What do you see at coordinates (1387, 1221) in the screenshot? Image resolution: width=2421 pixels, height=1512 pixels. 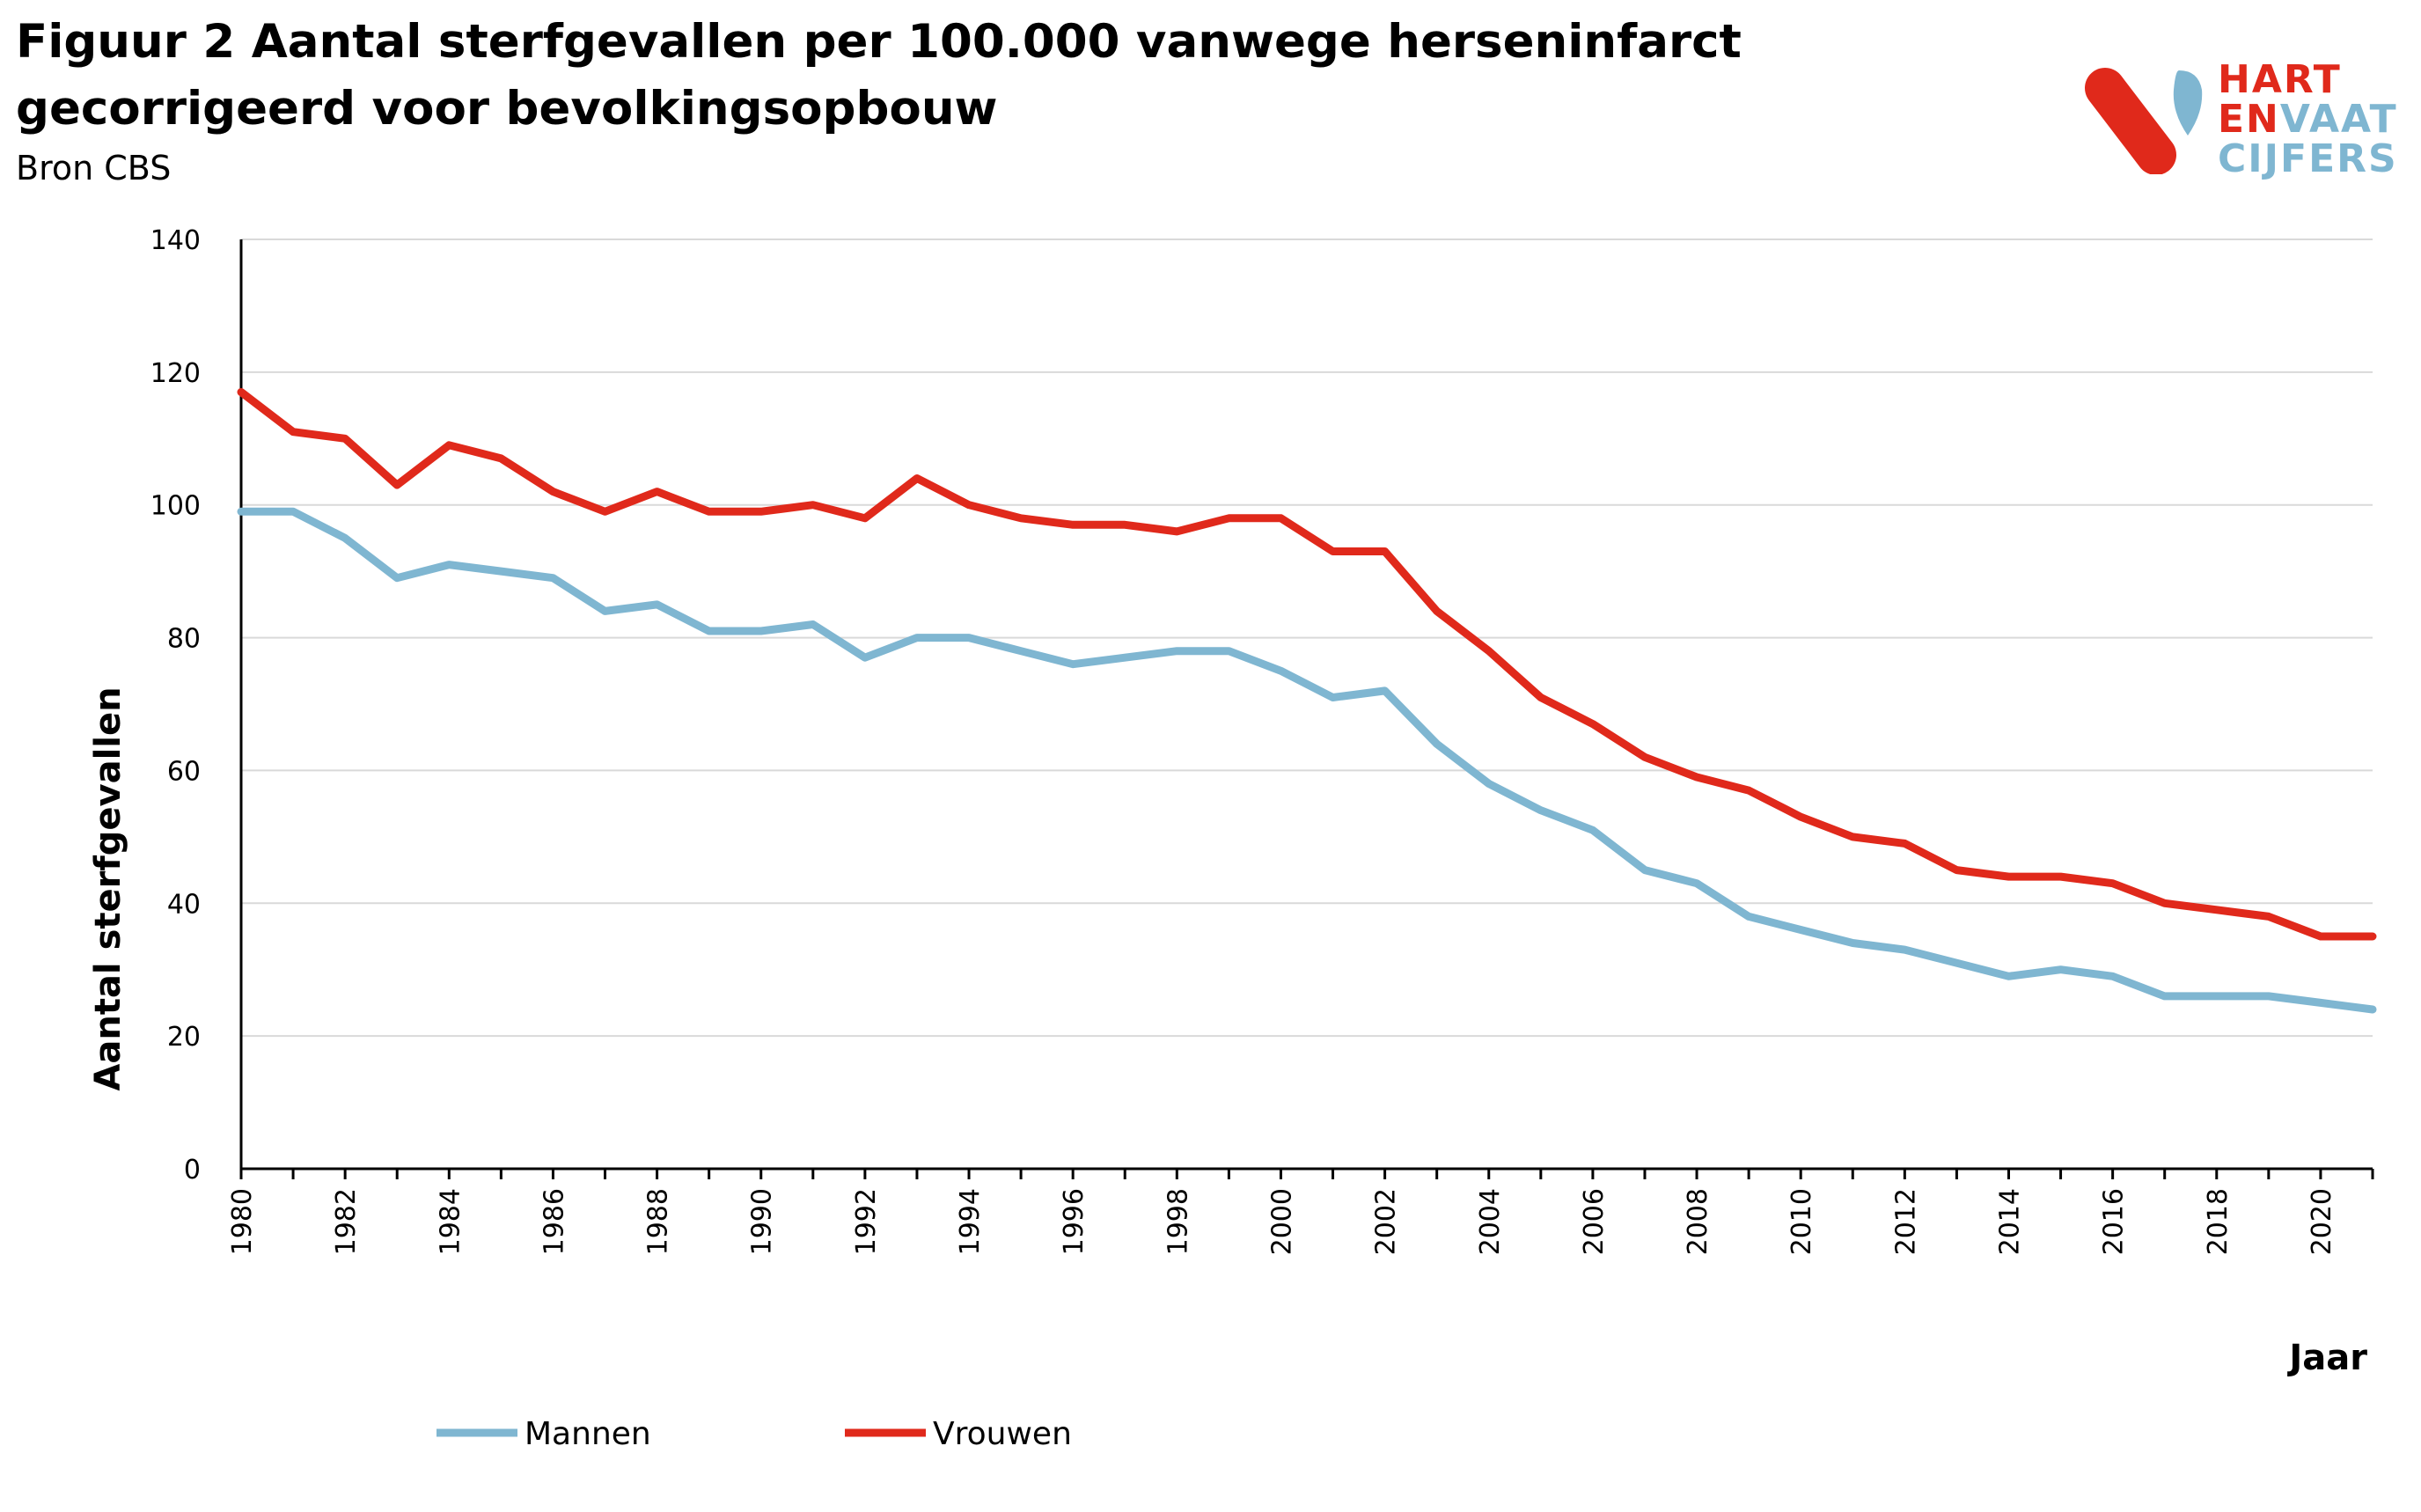 I see `x-tick-2002: 2002` at bounding box center [1387, 1221].